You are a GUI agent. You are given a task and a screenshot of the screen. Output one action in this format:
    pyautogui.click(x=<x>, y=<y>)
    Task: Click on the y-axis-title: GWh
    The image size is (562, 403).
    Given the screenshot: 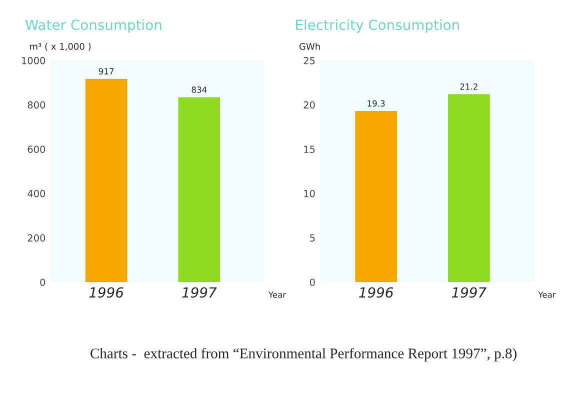 What is the action you would take?
    pyautogui.click(x=309, y=46)
    